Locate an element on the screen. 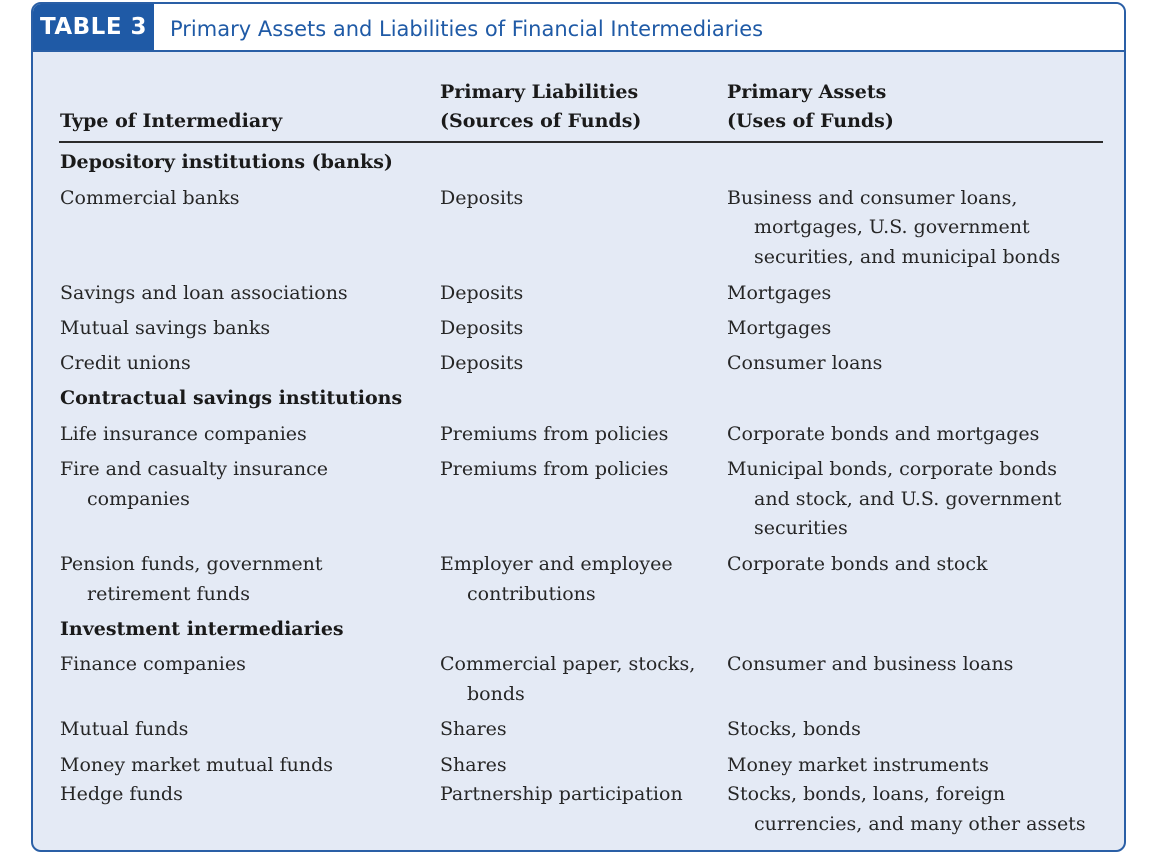 This screenshot has height=858, width=1152. row-type-cont: companies is located at coordinates (138, 499).